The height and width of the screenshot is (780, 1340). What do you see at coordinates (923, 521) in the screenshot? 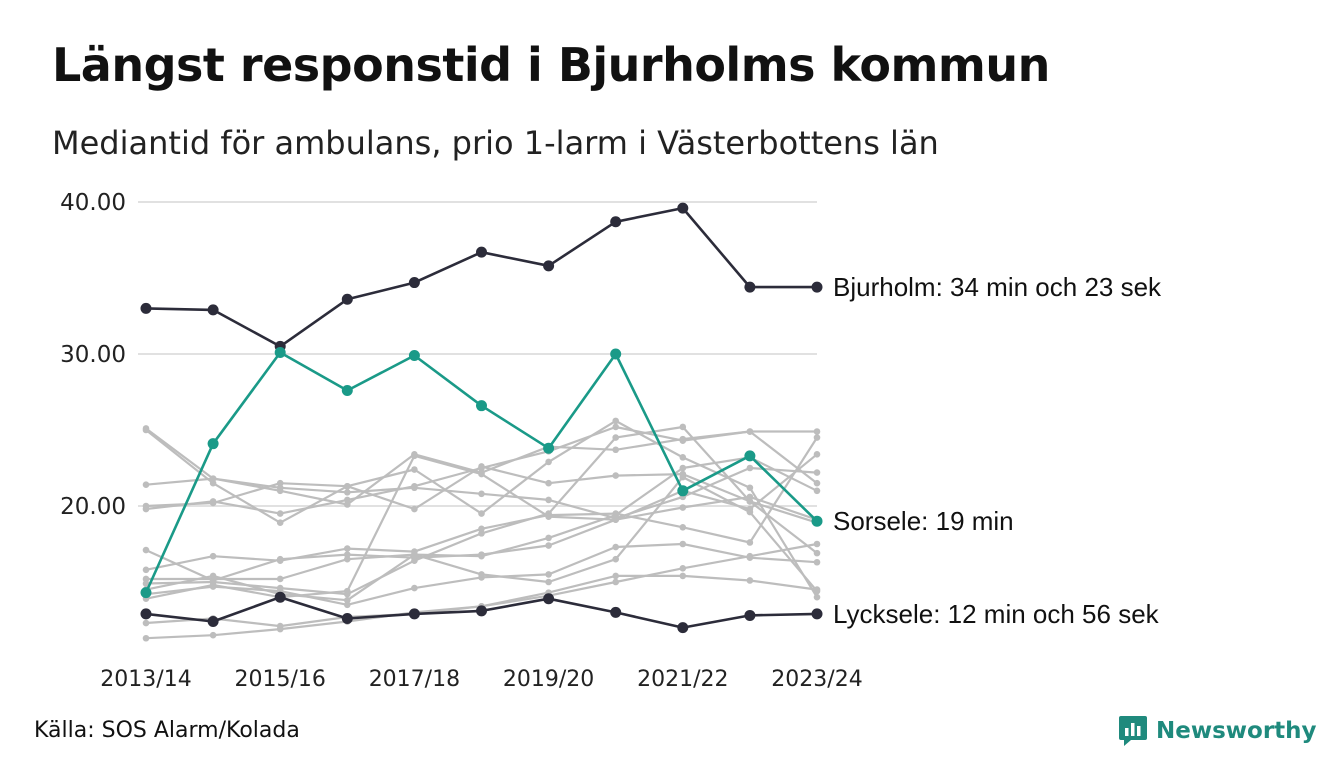
I see `series-label-sorsele: Sorsele: 19 min` at bounding box center [923, 521].